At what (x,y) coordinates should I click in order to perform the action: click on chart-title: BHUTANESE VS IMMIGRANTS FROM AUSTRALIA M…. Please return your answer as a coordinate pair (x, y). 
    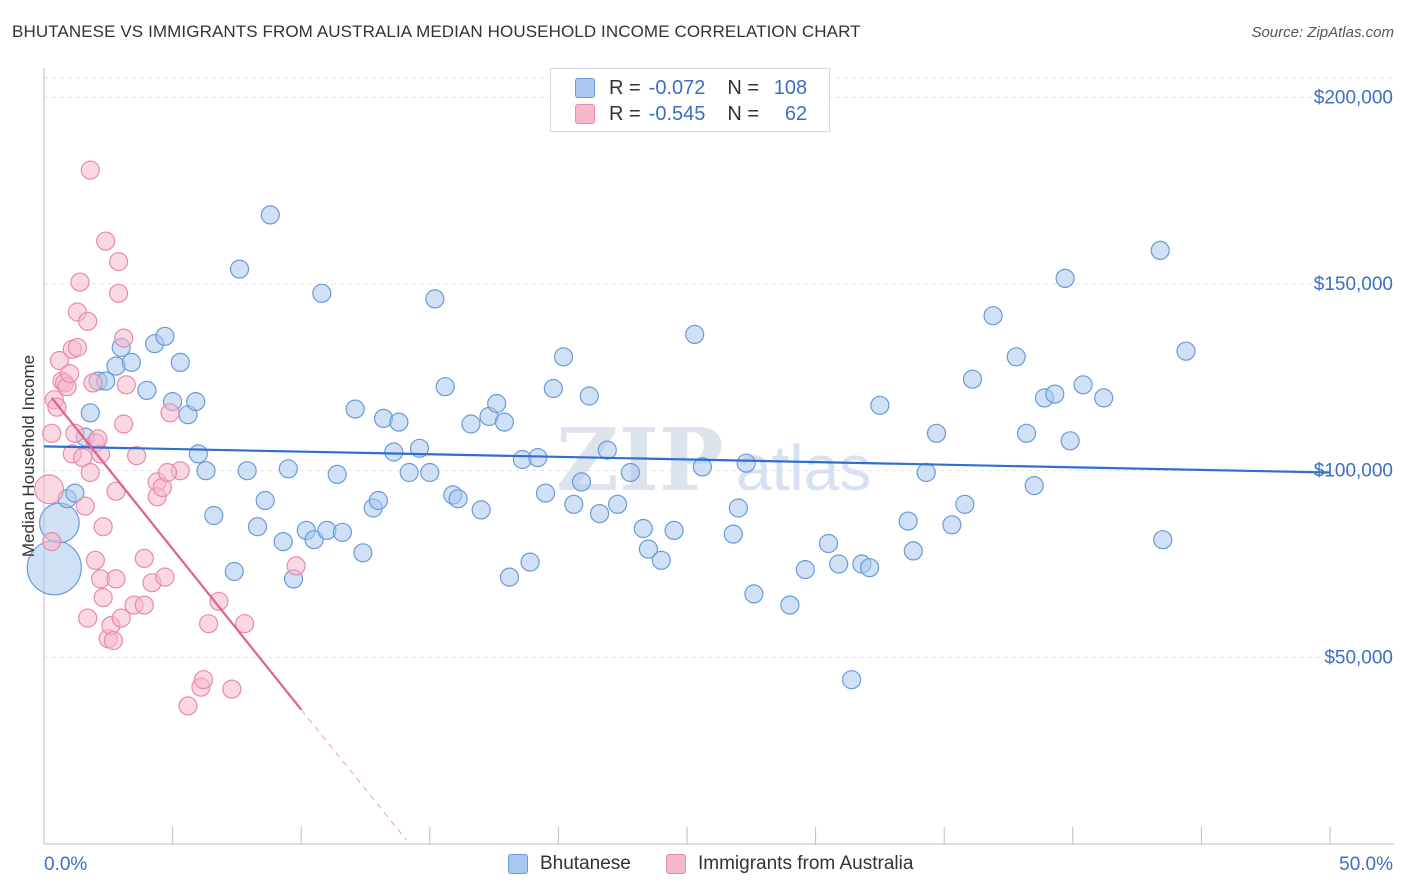
    Looking at the image, I should click on (436, 31).